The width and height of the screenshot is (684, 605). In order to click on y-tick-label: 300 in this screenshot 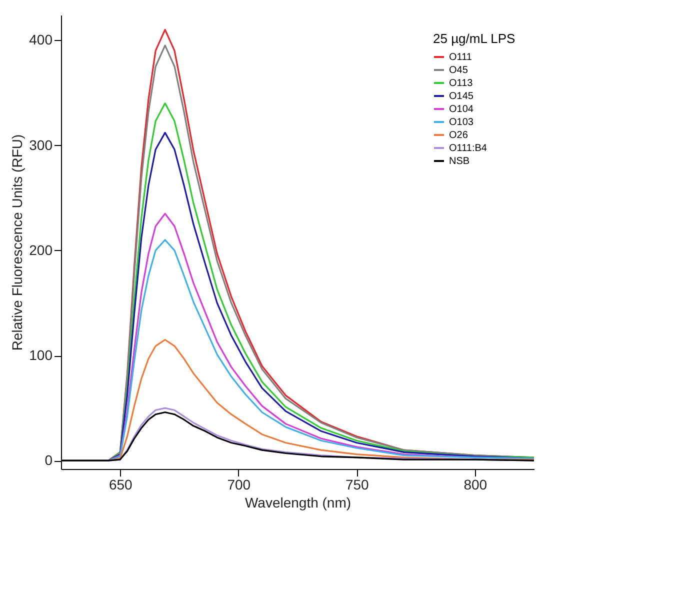, I will do `click(41, 144)`.